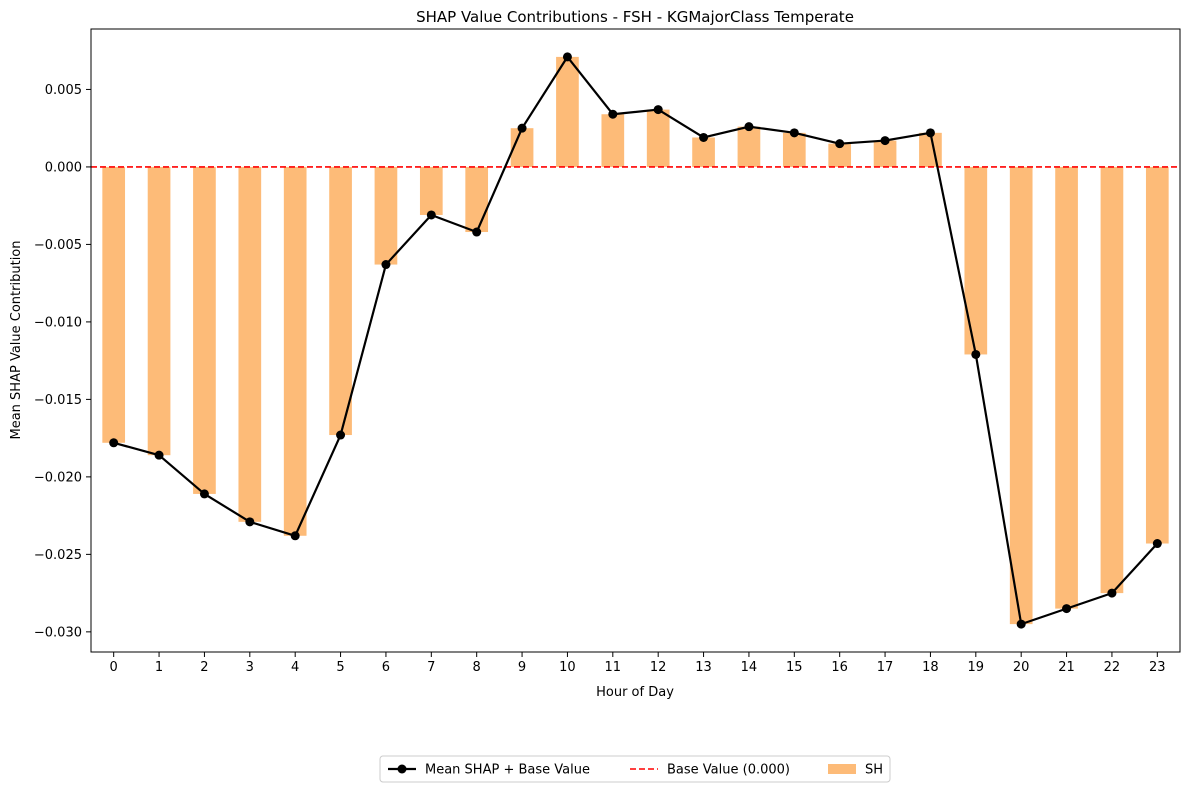 The height and width of the screenshot is (791, 1189). Describe the element at coordinates (58, 477) in the screenshot. I see `y-tick-label: −0.020` at that location.